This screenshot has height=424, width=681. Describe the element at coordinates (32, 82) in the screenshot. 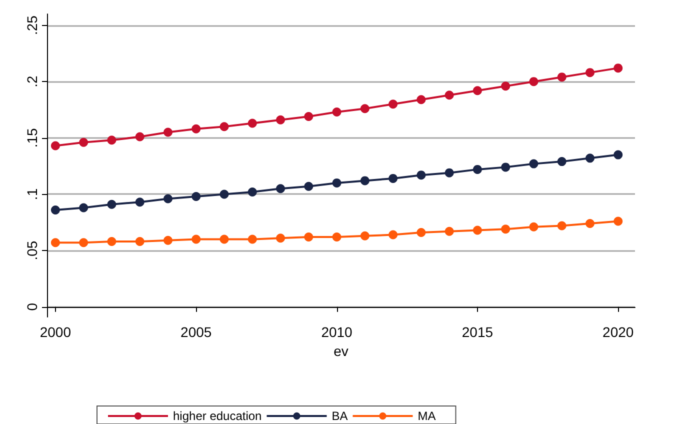

I see `y-tick-label: .2` at that location.